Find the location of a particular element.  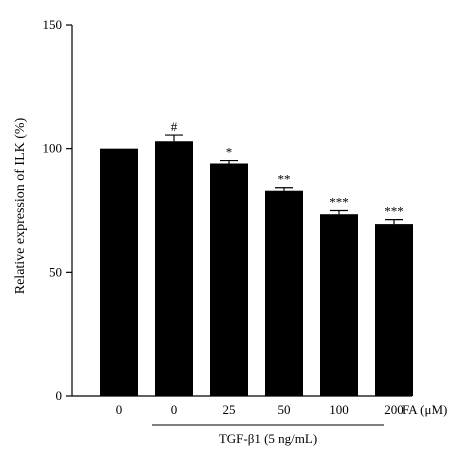

significance-label-3: ** is located at coordinates (284, 179).